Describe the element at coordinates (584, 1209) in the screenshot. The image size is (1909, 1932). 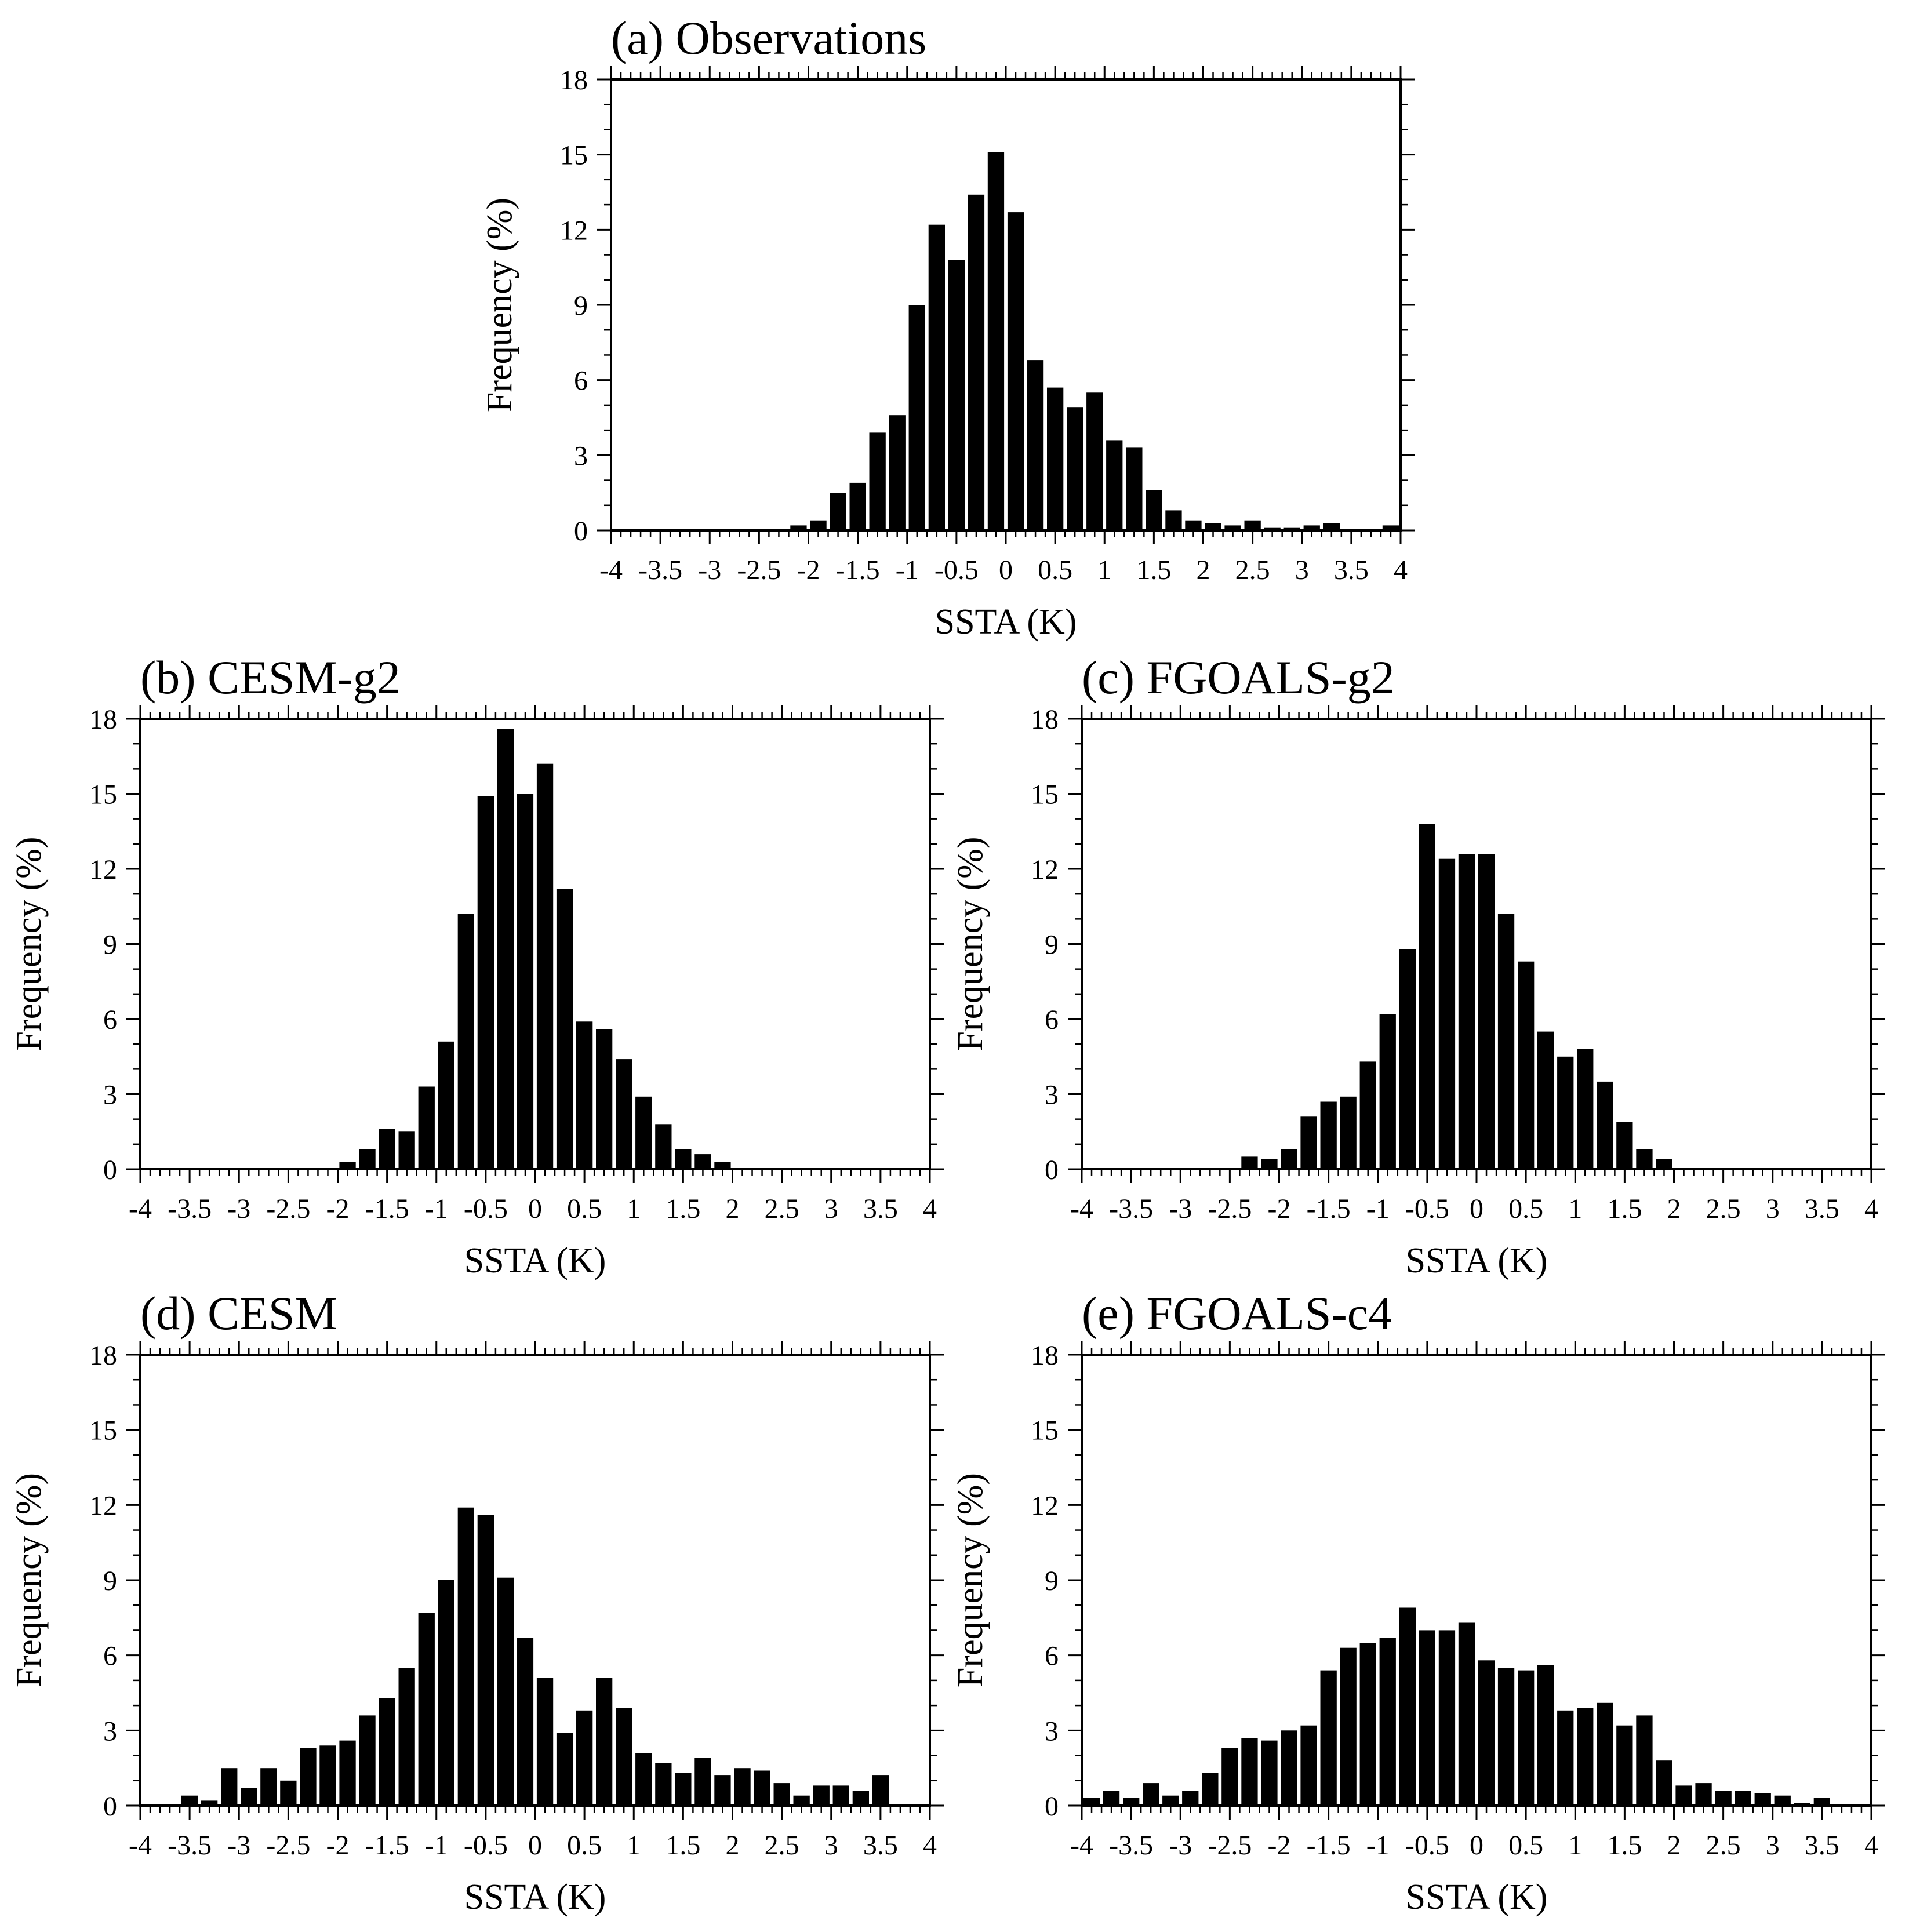
I see `x-tick-label: 0.5` at that location.